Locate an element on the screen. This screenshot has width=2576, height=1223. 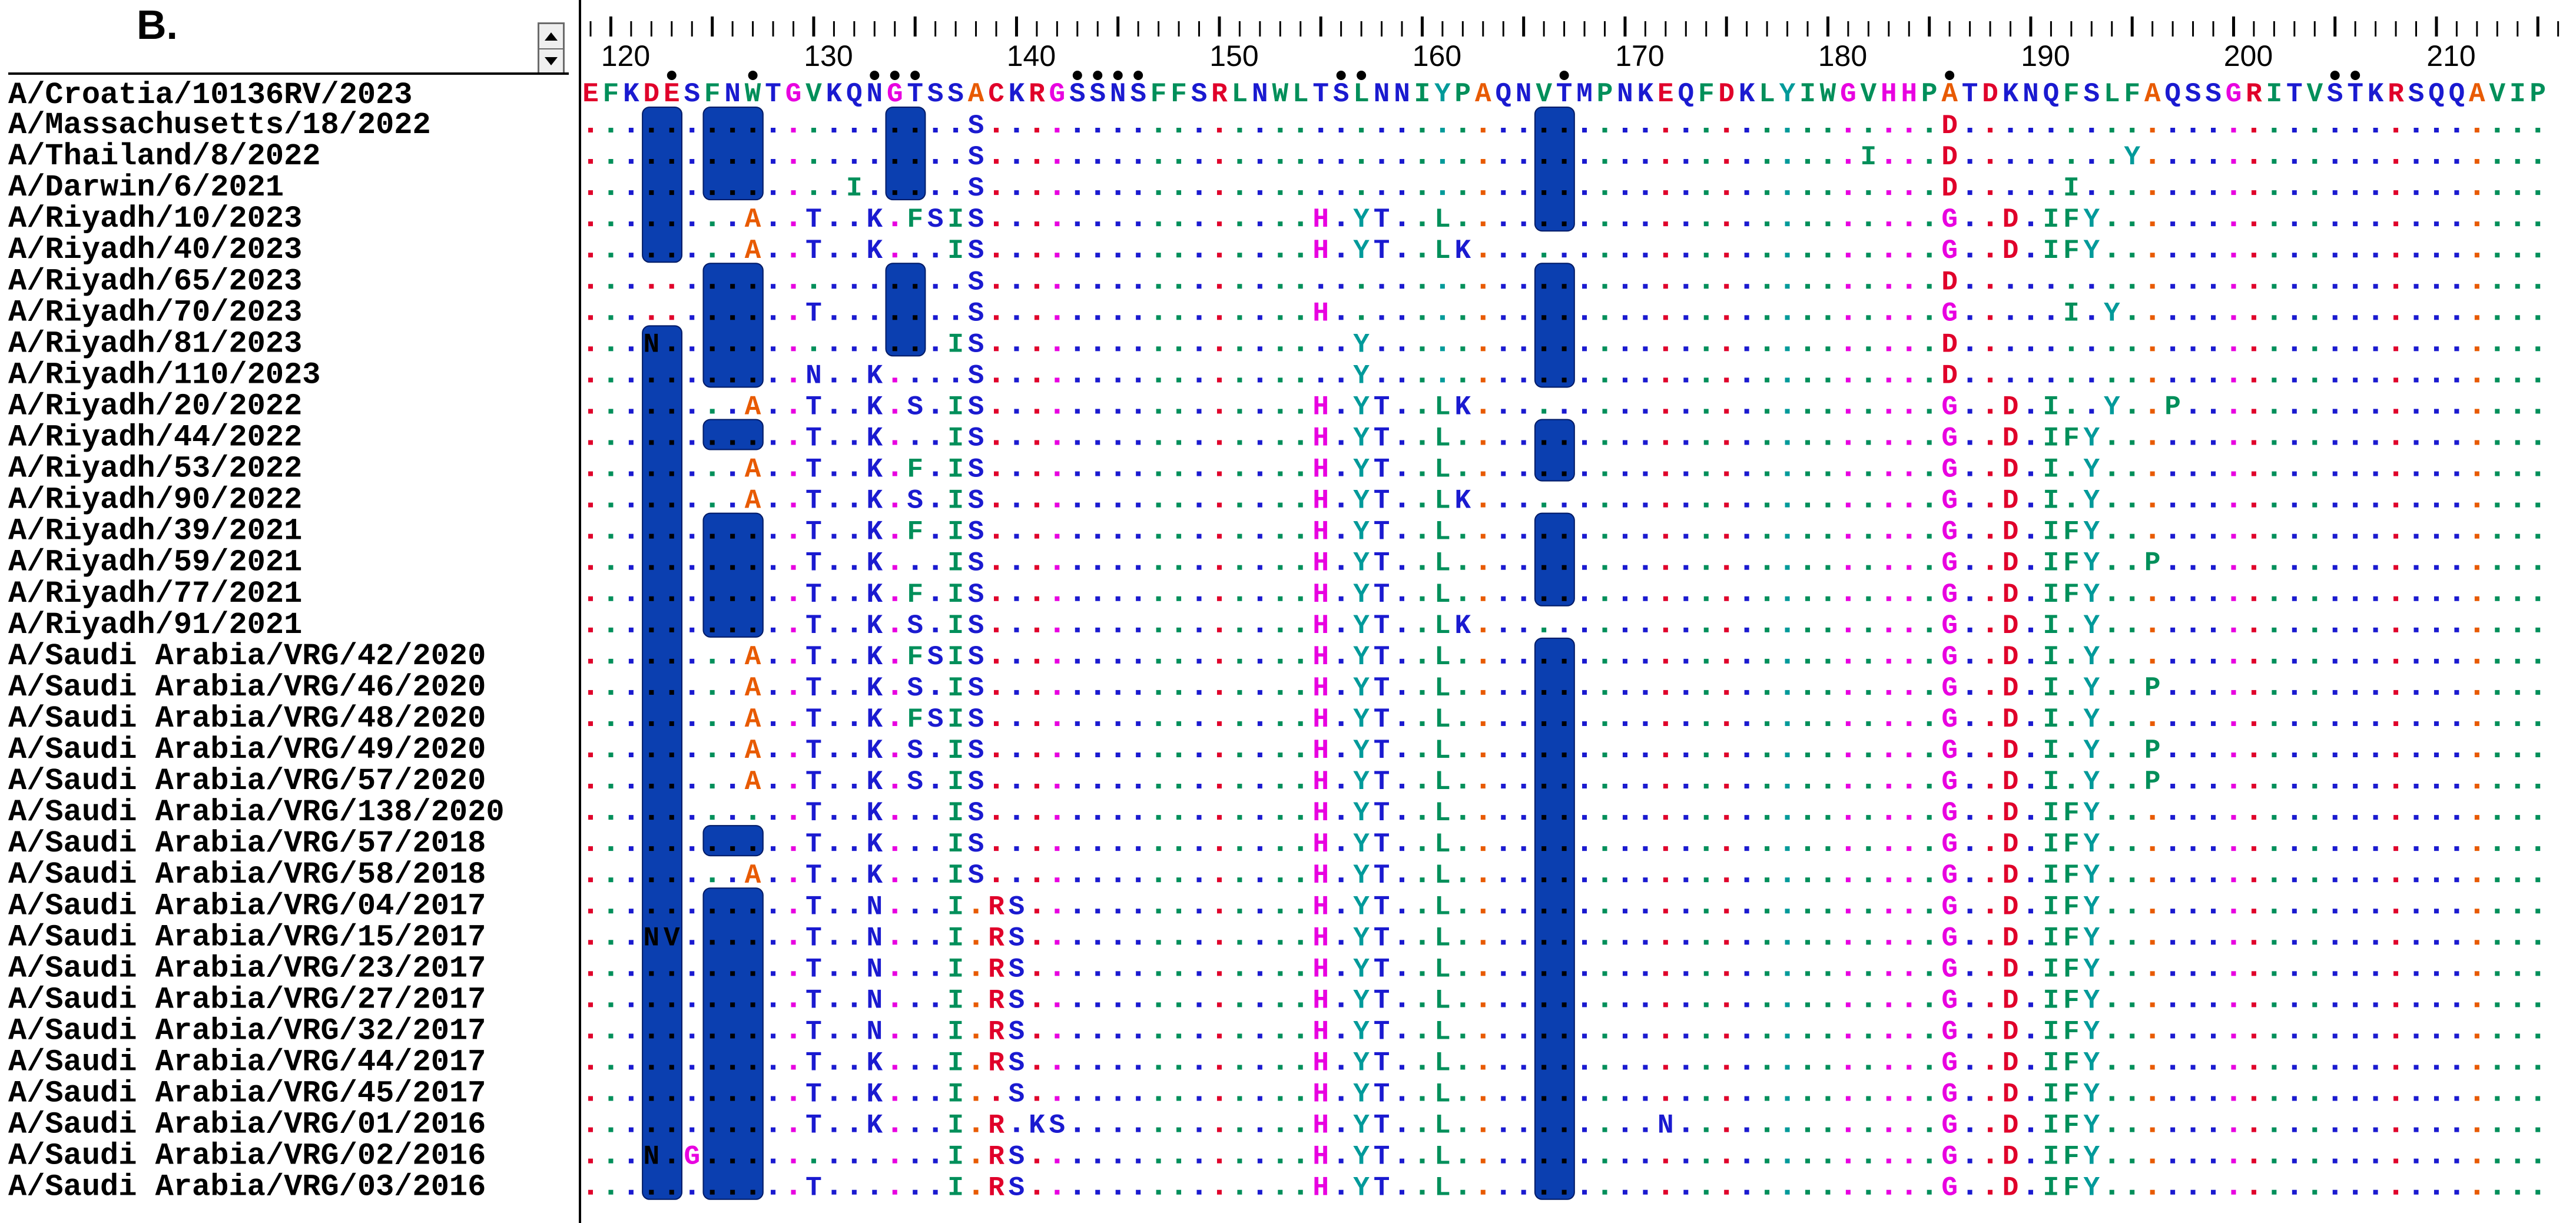
sequence-name: A/Saudi Arabia/VRG/27/2017 is located at coordinates (247, 1000).